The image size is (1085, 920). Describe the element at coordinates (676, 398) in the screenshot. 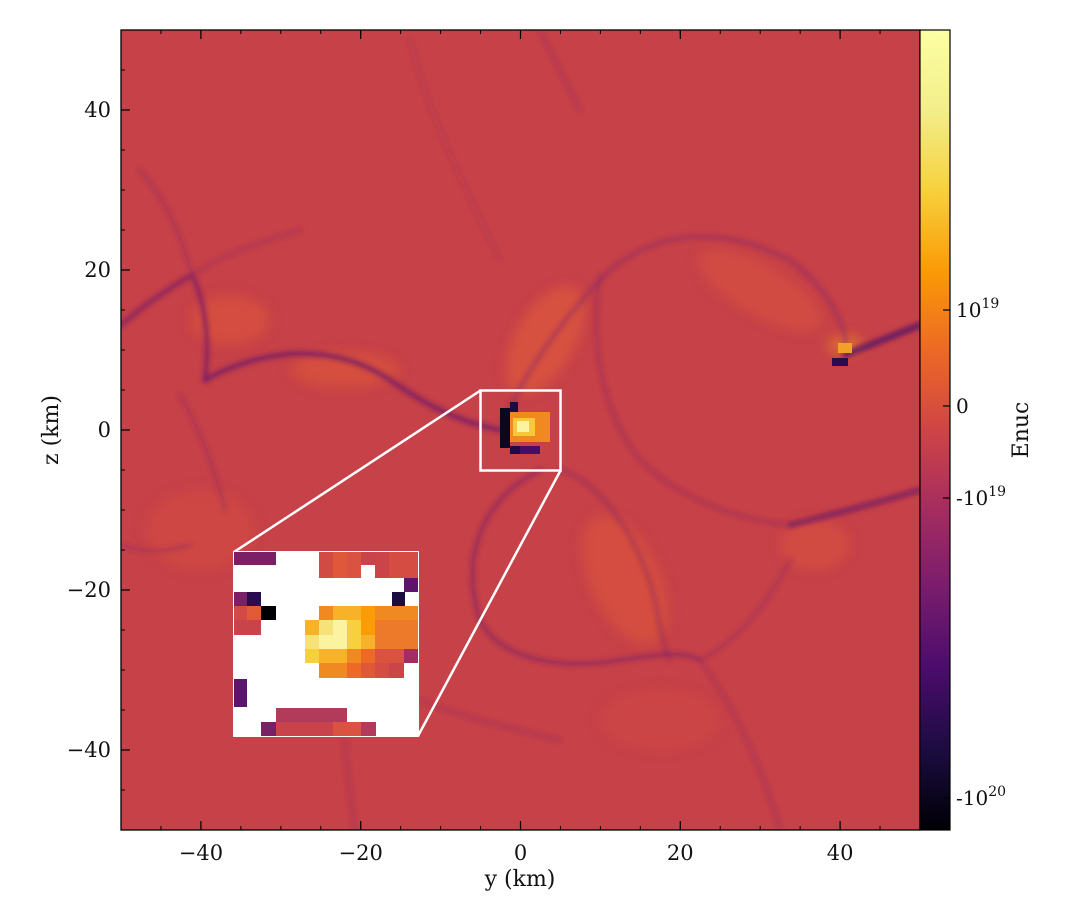

I see `heatmap-hotspot` at that location.